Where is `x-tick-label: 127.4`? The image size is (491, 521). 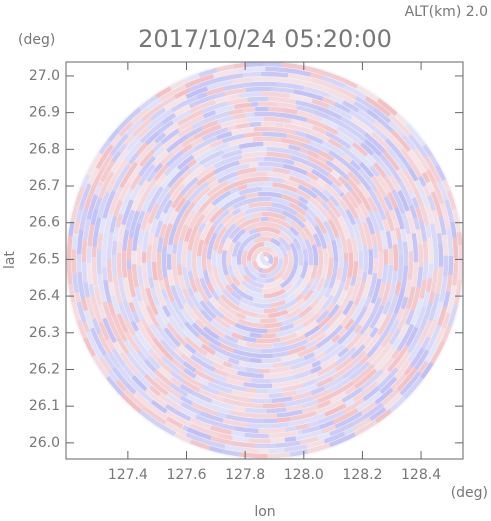 x-tick-label: 127.4 is located at coordinates (128, 475).